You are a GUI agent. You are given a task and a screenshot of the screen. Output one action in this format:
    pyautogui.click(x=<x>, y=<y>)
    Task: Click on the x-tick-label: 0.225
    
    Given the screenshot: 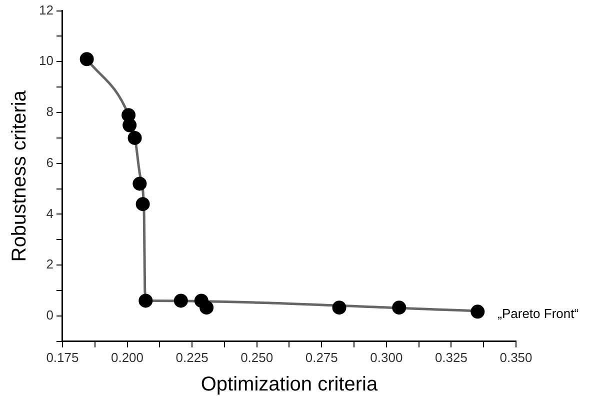 What is the action you would take?
    pyautogui.click(x=192, y=357)
    